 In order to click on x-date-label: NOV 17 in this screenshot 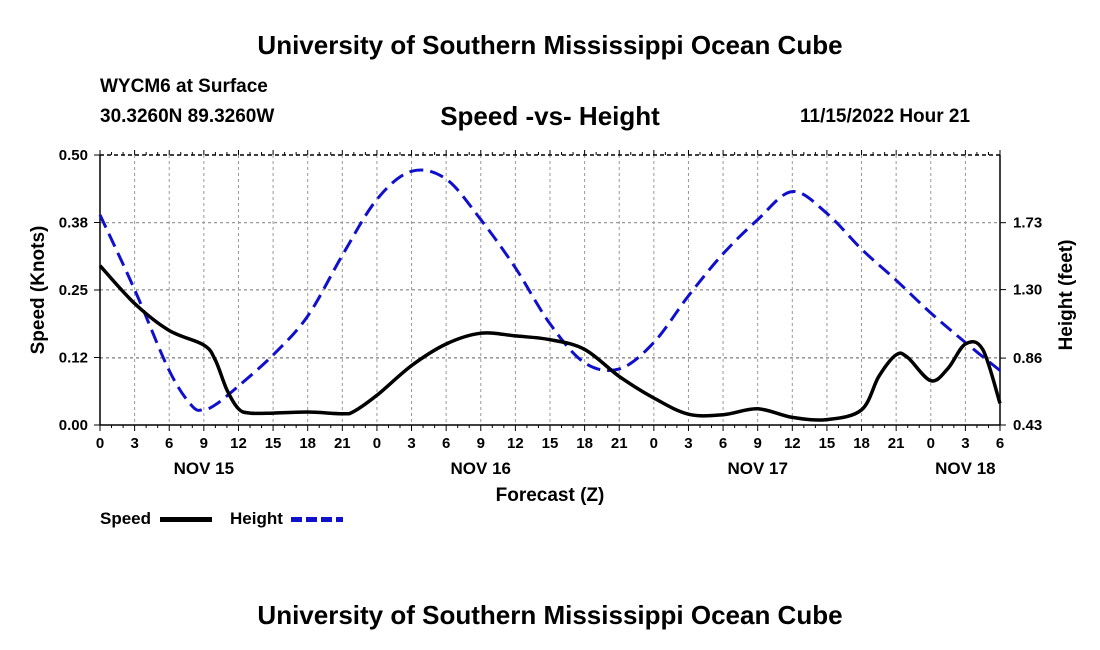, I will do `click(757, 468)`.